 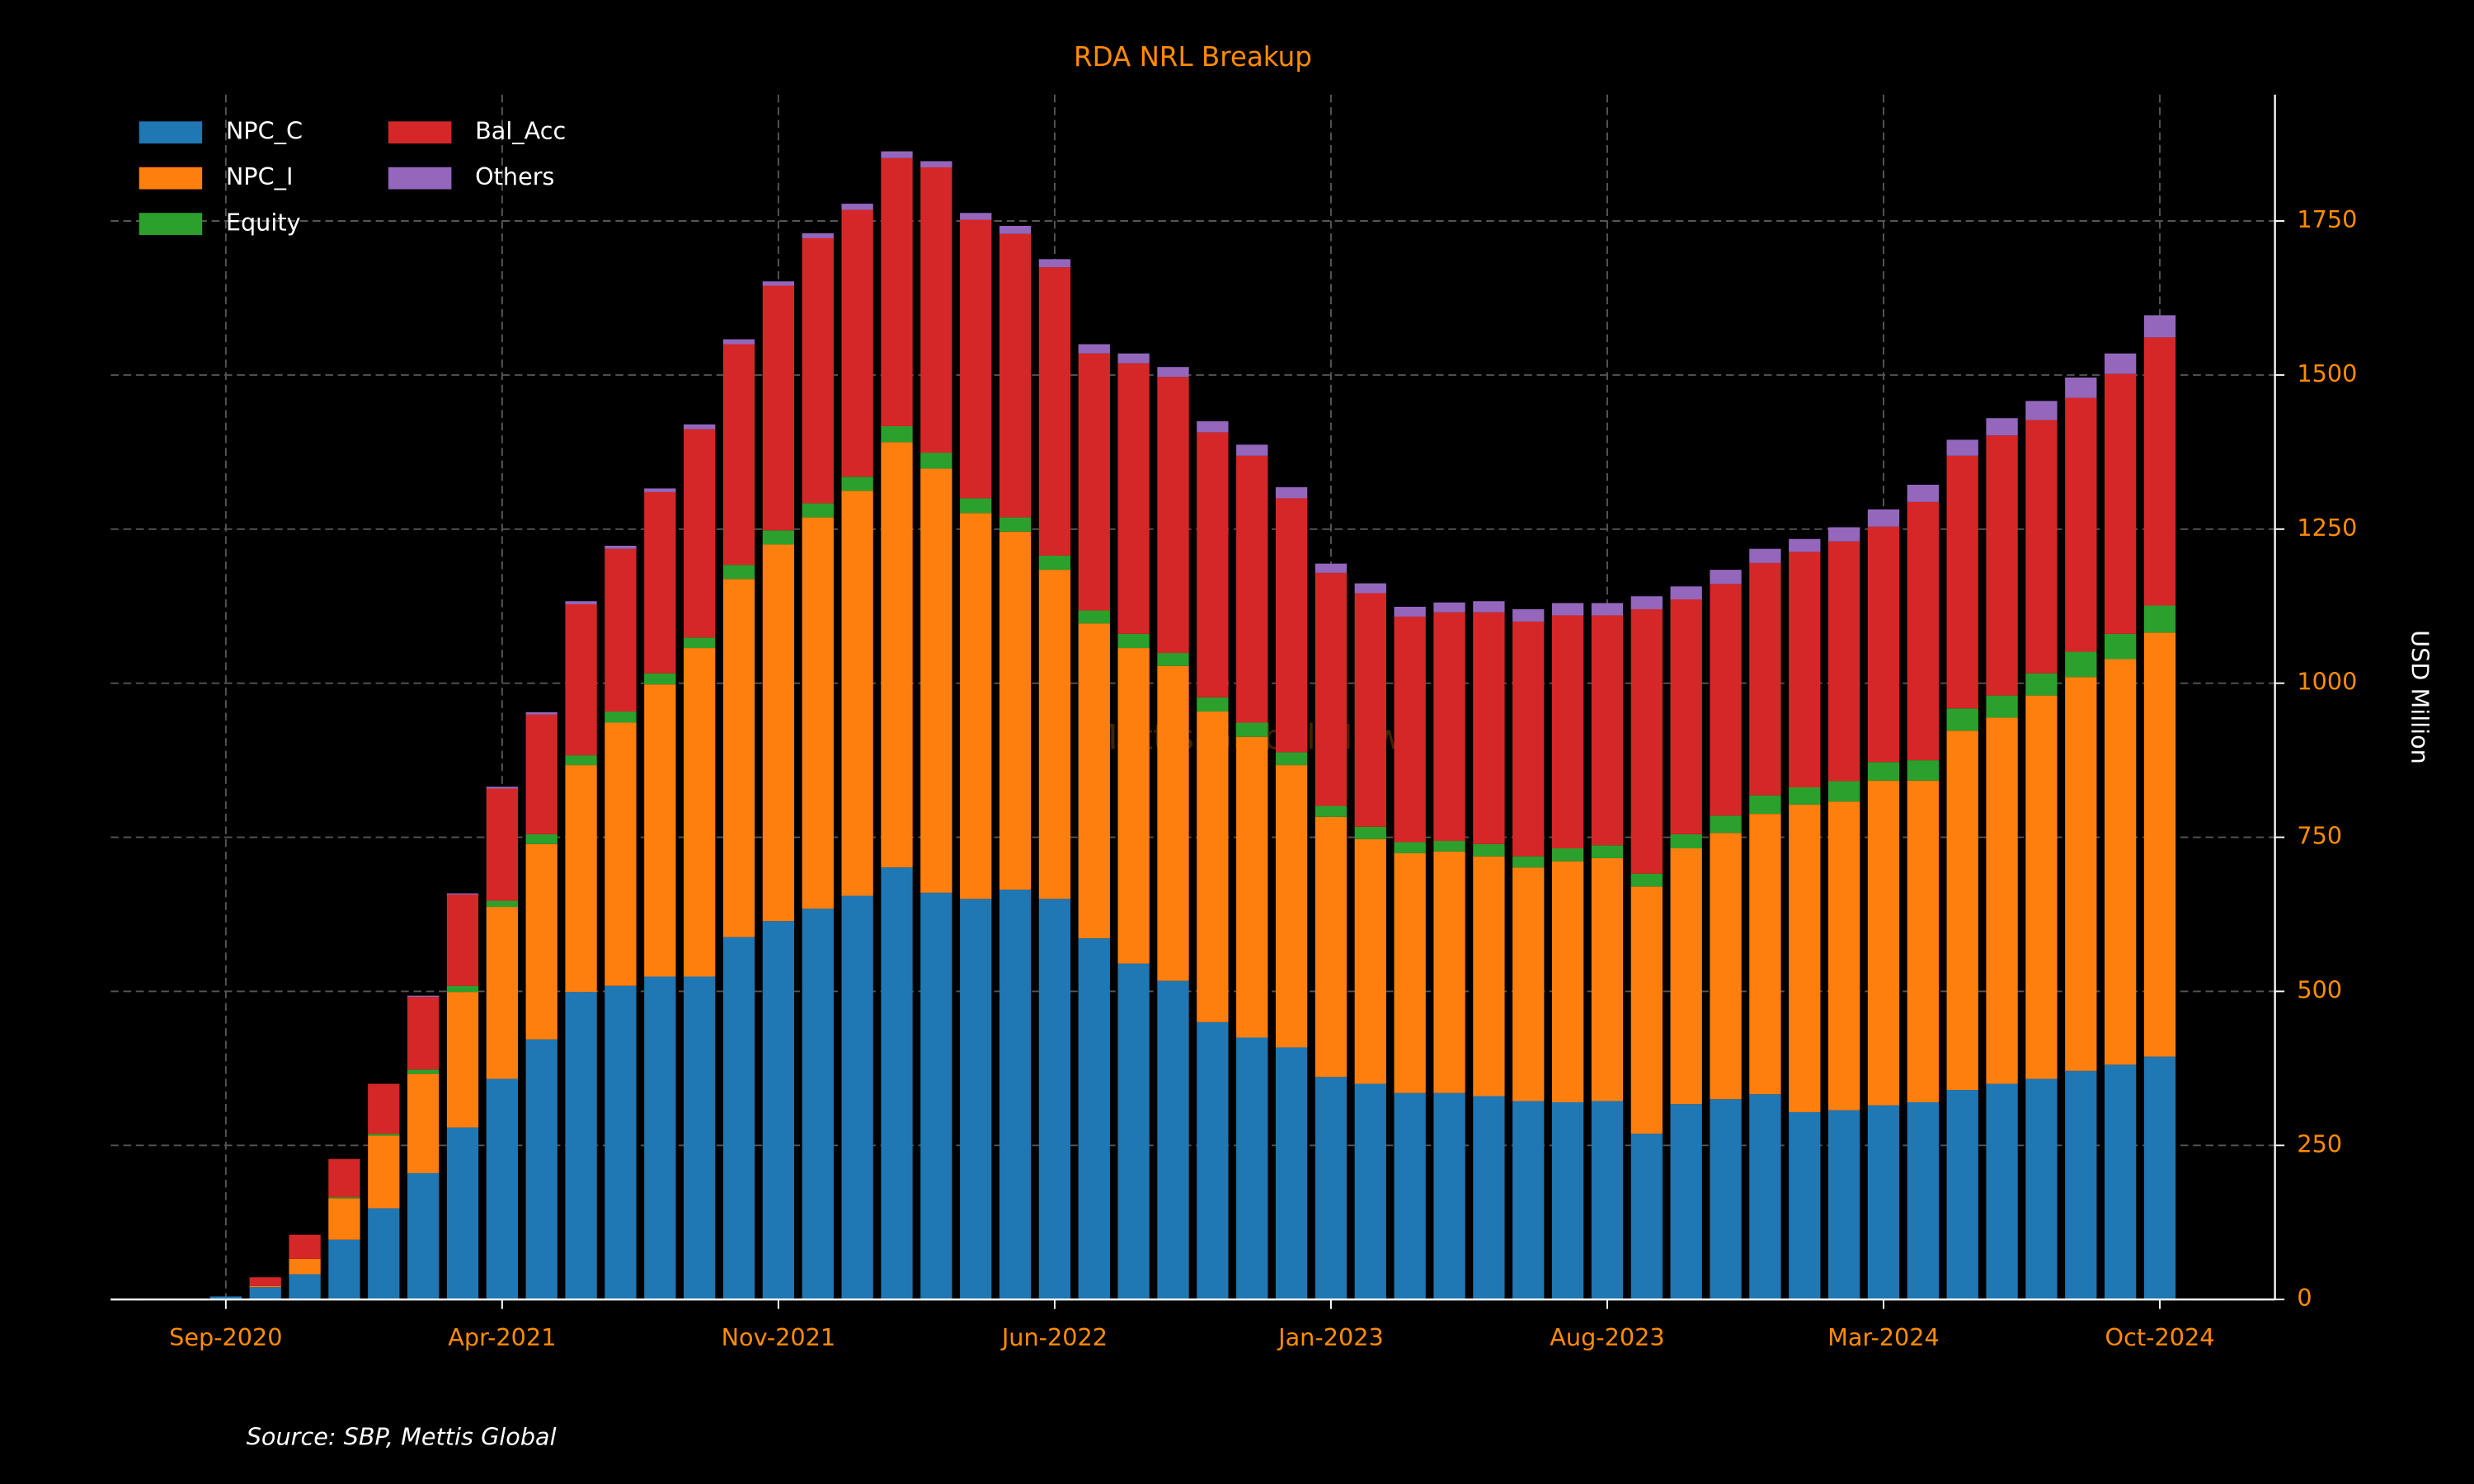 I want to click on x-tick-label: Aug-2023, so click(x=1607, y=1337).